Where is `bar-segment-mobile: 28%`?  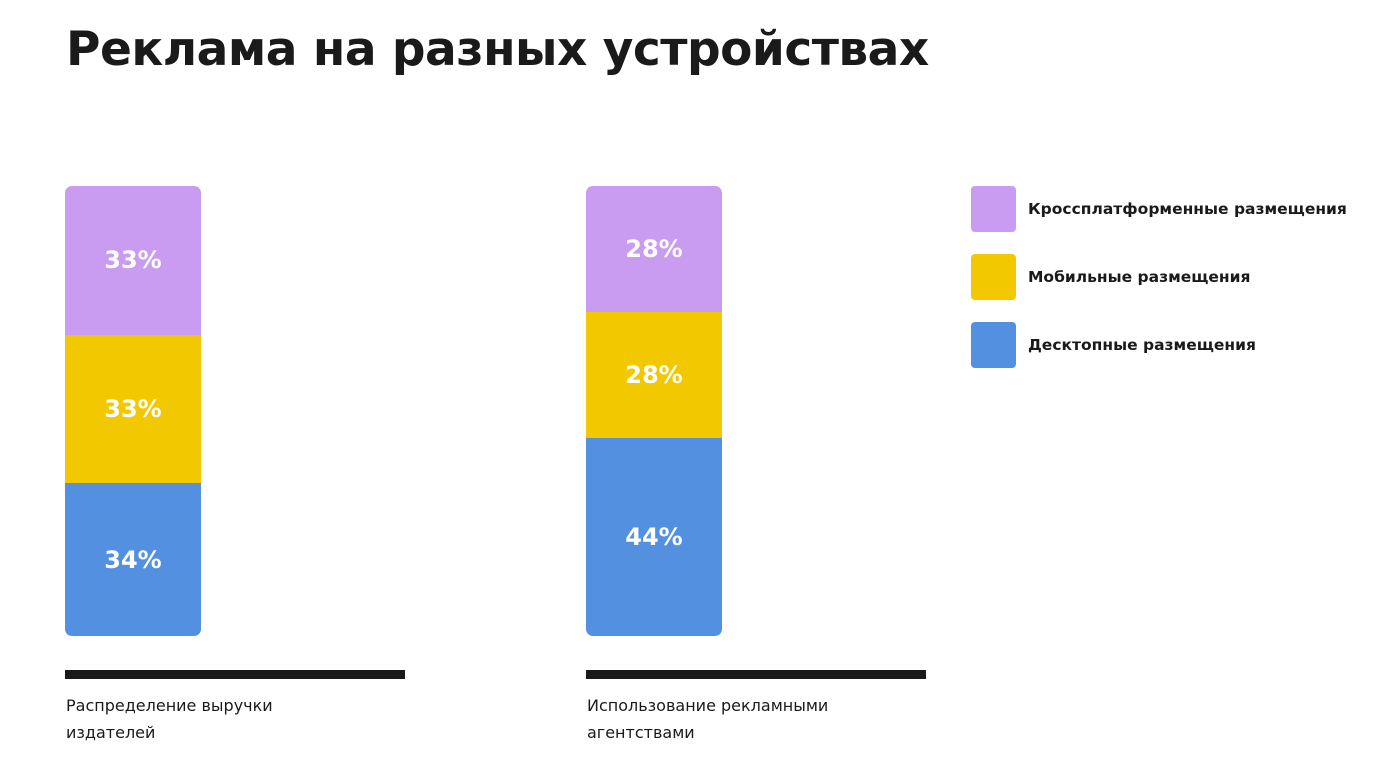 bar-segment-mobile: 28% is located at coordinates (654, 375).